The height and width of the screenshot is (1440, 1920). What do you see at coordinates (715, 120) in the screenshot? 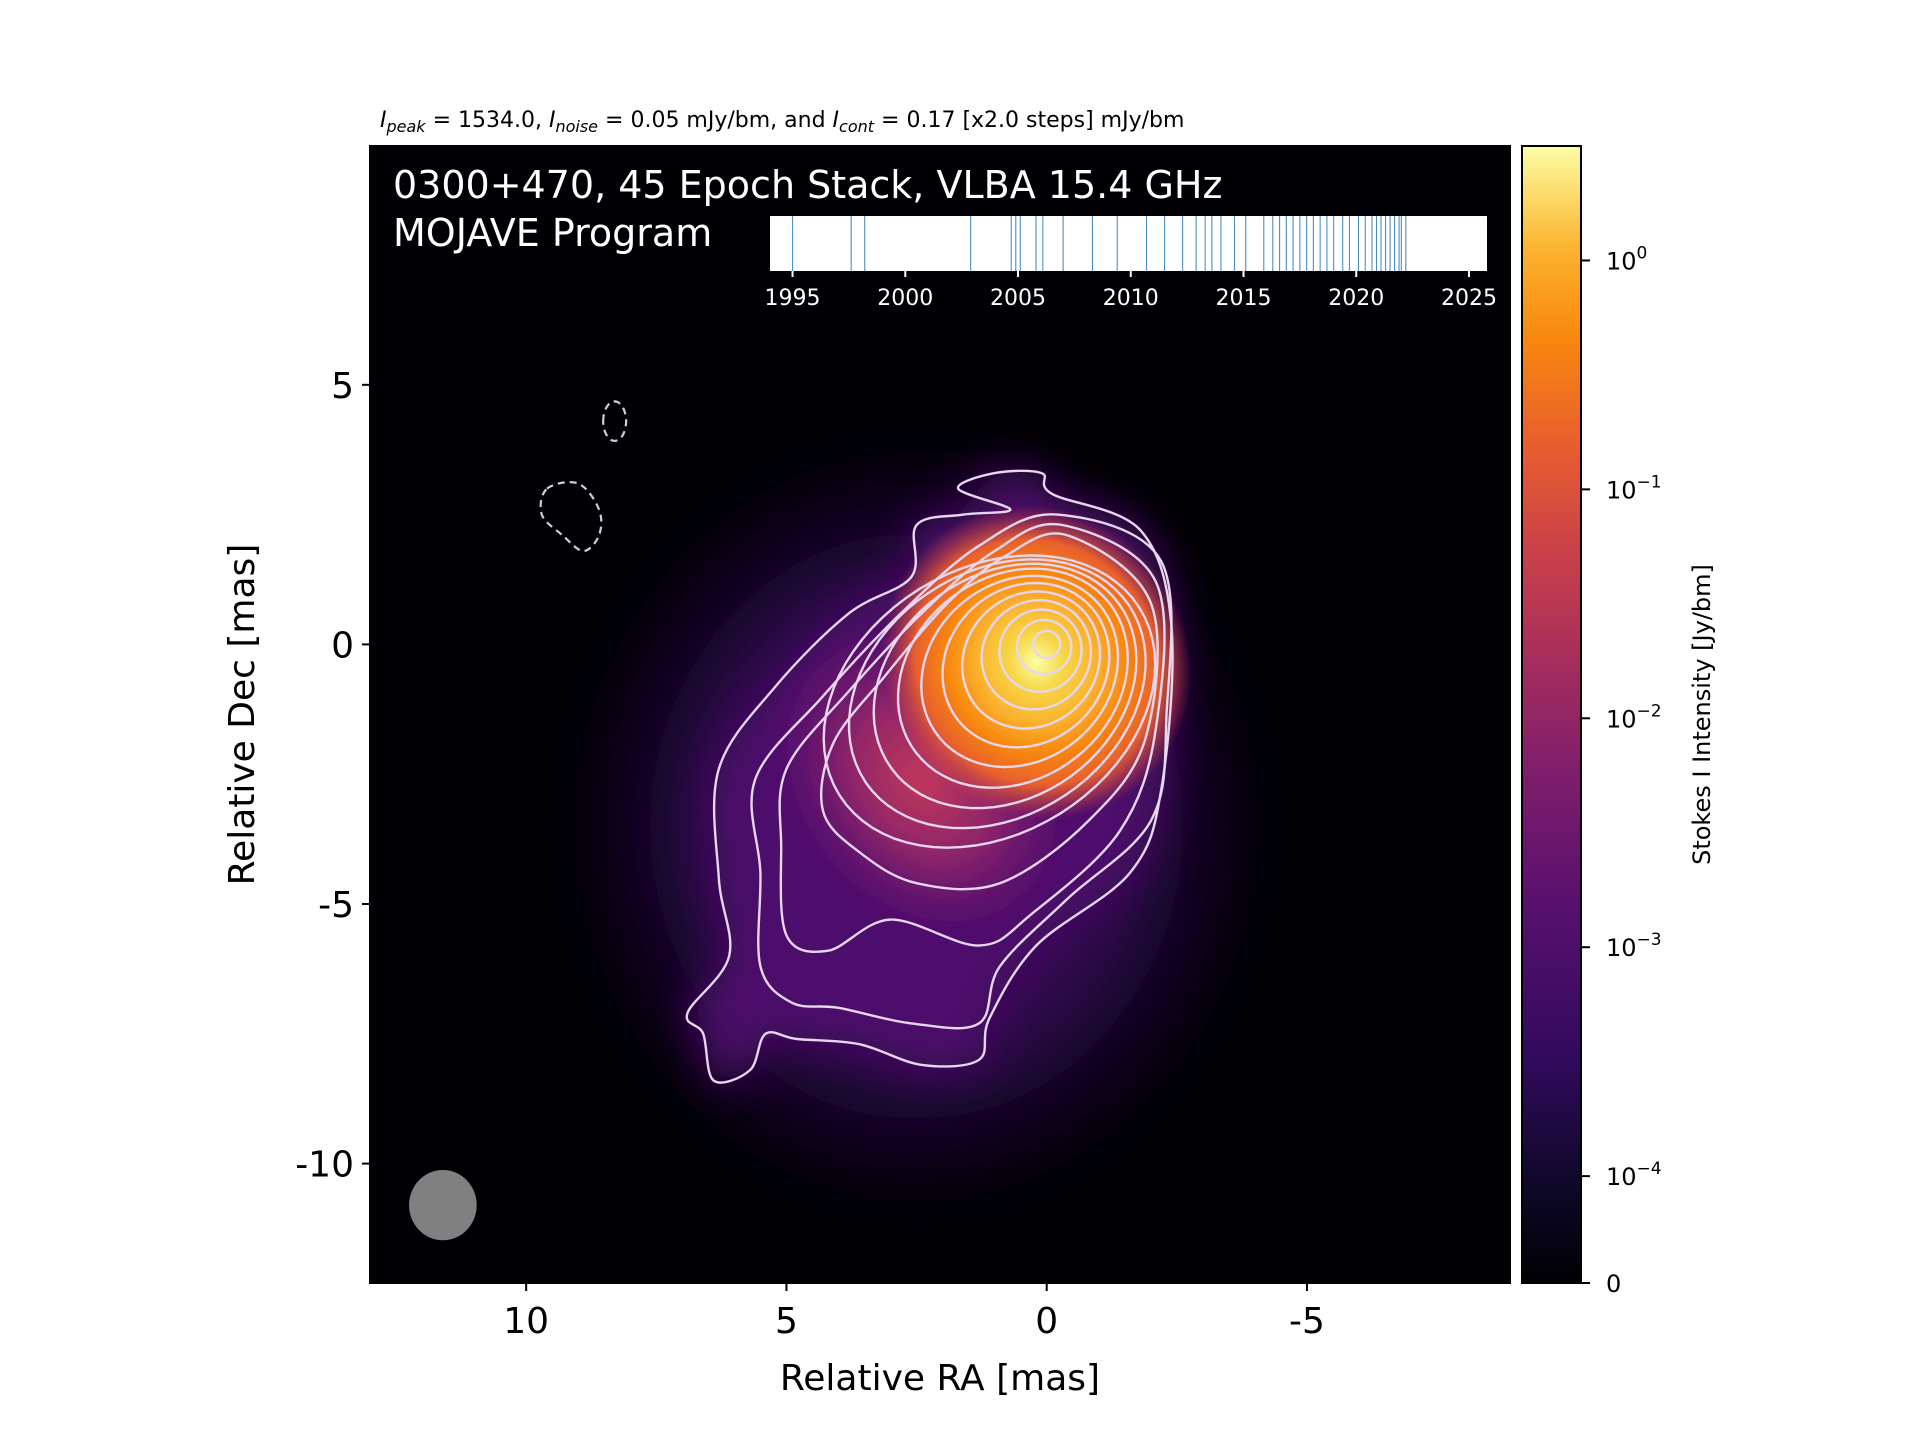
I see `header-noise-value: = 0.05 mJy/bm, and` at bounding box center [715, 120].